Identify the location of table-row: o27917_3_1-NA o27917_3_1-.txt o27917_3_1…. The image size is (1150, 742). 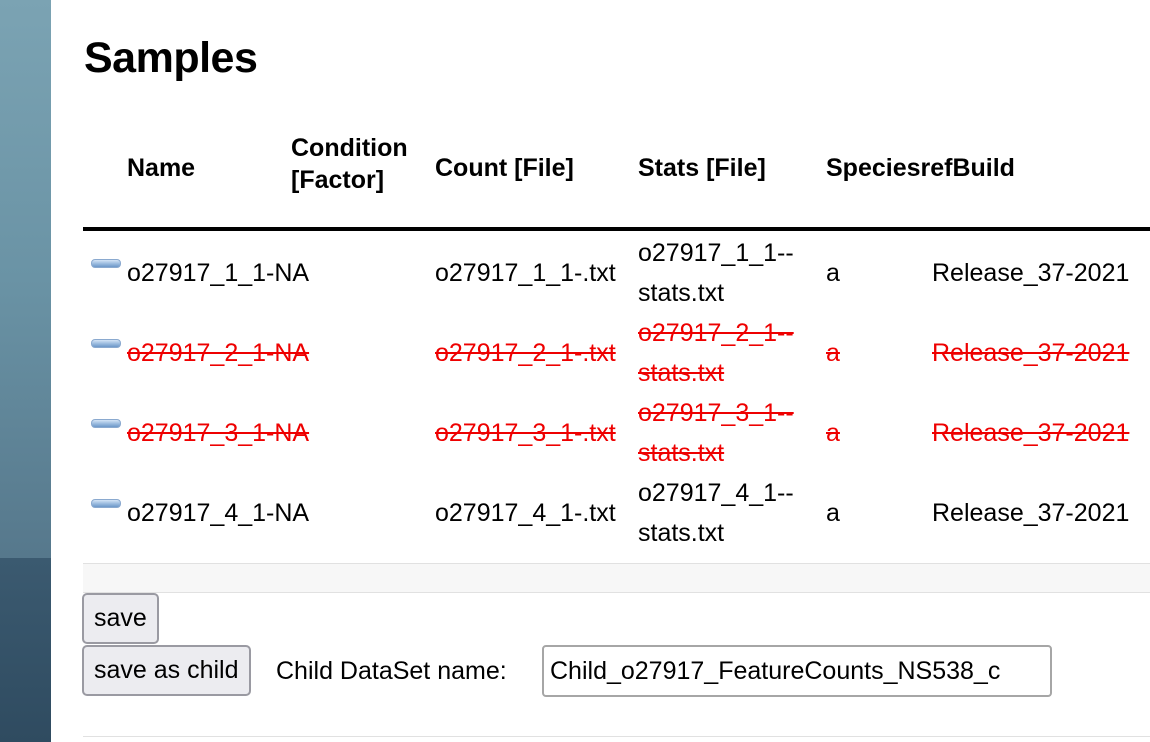
(616, 433).